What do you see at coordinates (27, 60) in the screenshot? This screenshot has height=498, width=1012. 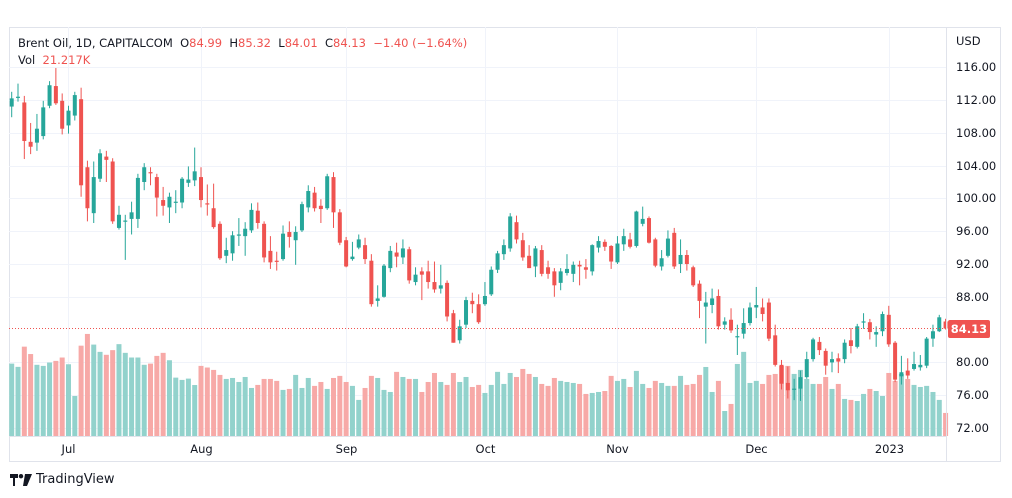 I see `volume-label: Vol` at bounding box center [27, 60].